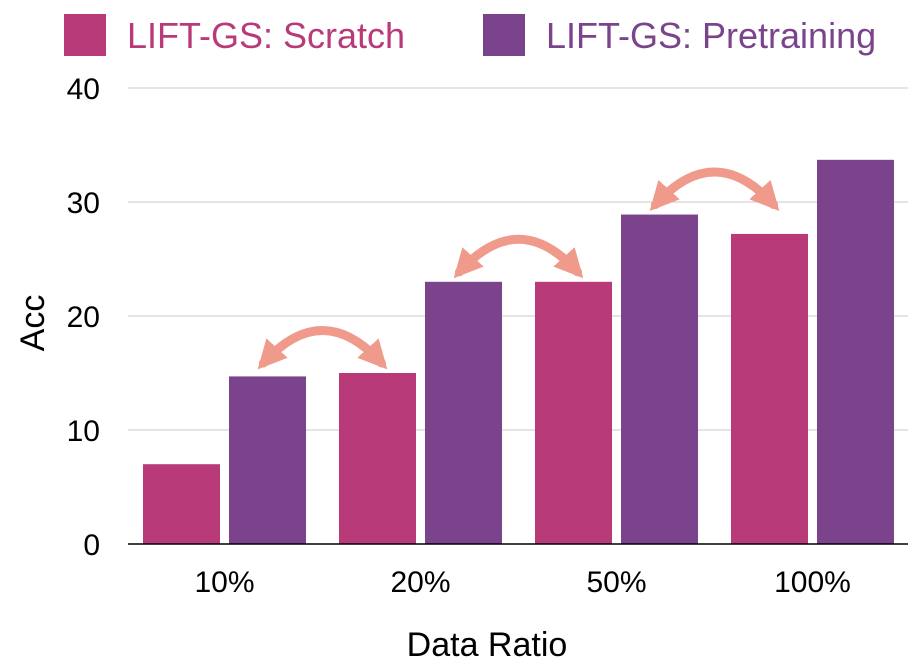  I want to click on bar-scratch-100pct, so click(769, 389).